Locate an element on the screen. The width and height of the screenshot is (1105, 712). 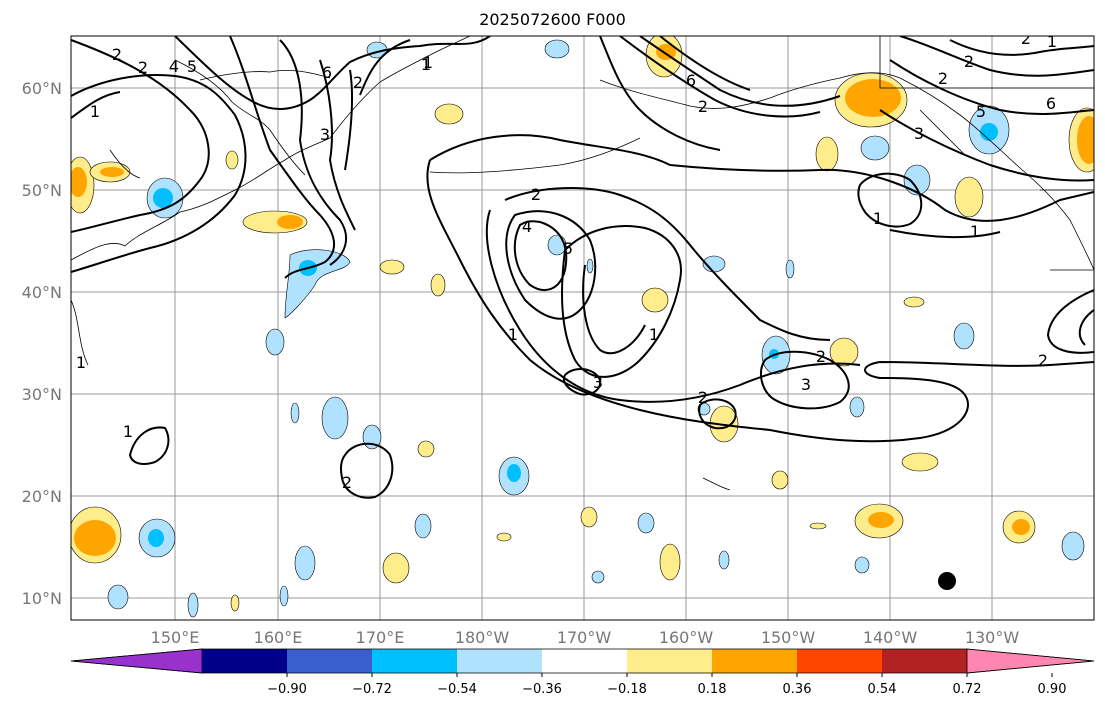
latitude-label: 30°N is located at coordinates (42, 394).